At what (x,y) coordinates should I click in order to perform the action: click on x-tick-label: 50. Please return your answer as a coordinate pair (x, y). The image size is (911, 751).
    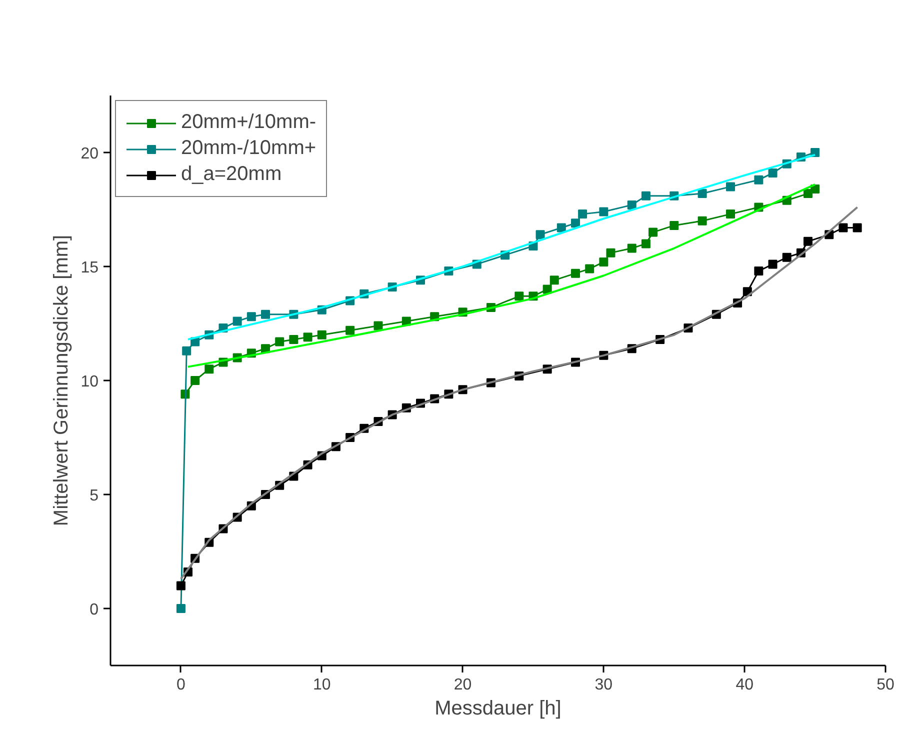
    Looking at the image, I should click on (885, 685).